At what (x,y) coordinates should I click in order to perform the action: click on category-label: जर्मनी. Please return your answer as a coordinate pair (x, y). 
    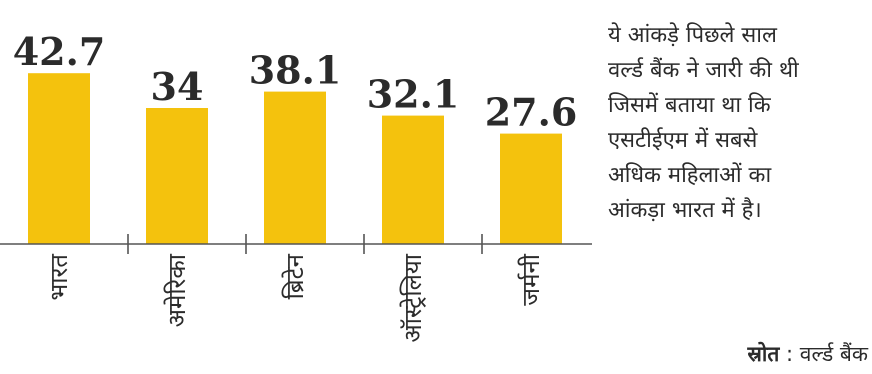
    Looking at the image, I should click on (531, 279).